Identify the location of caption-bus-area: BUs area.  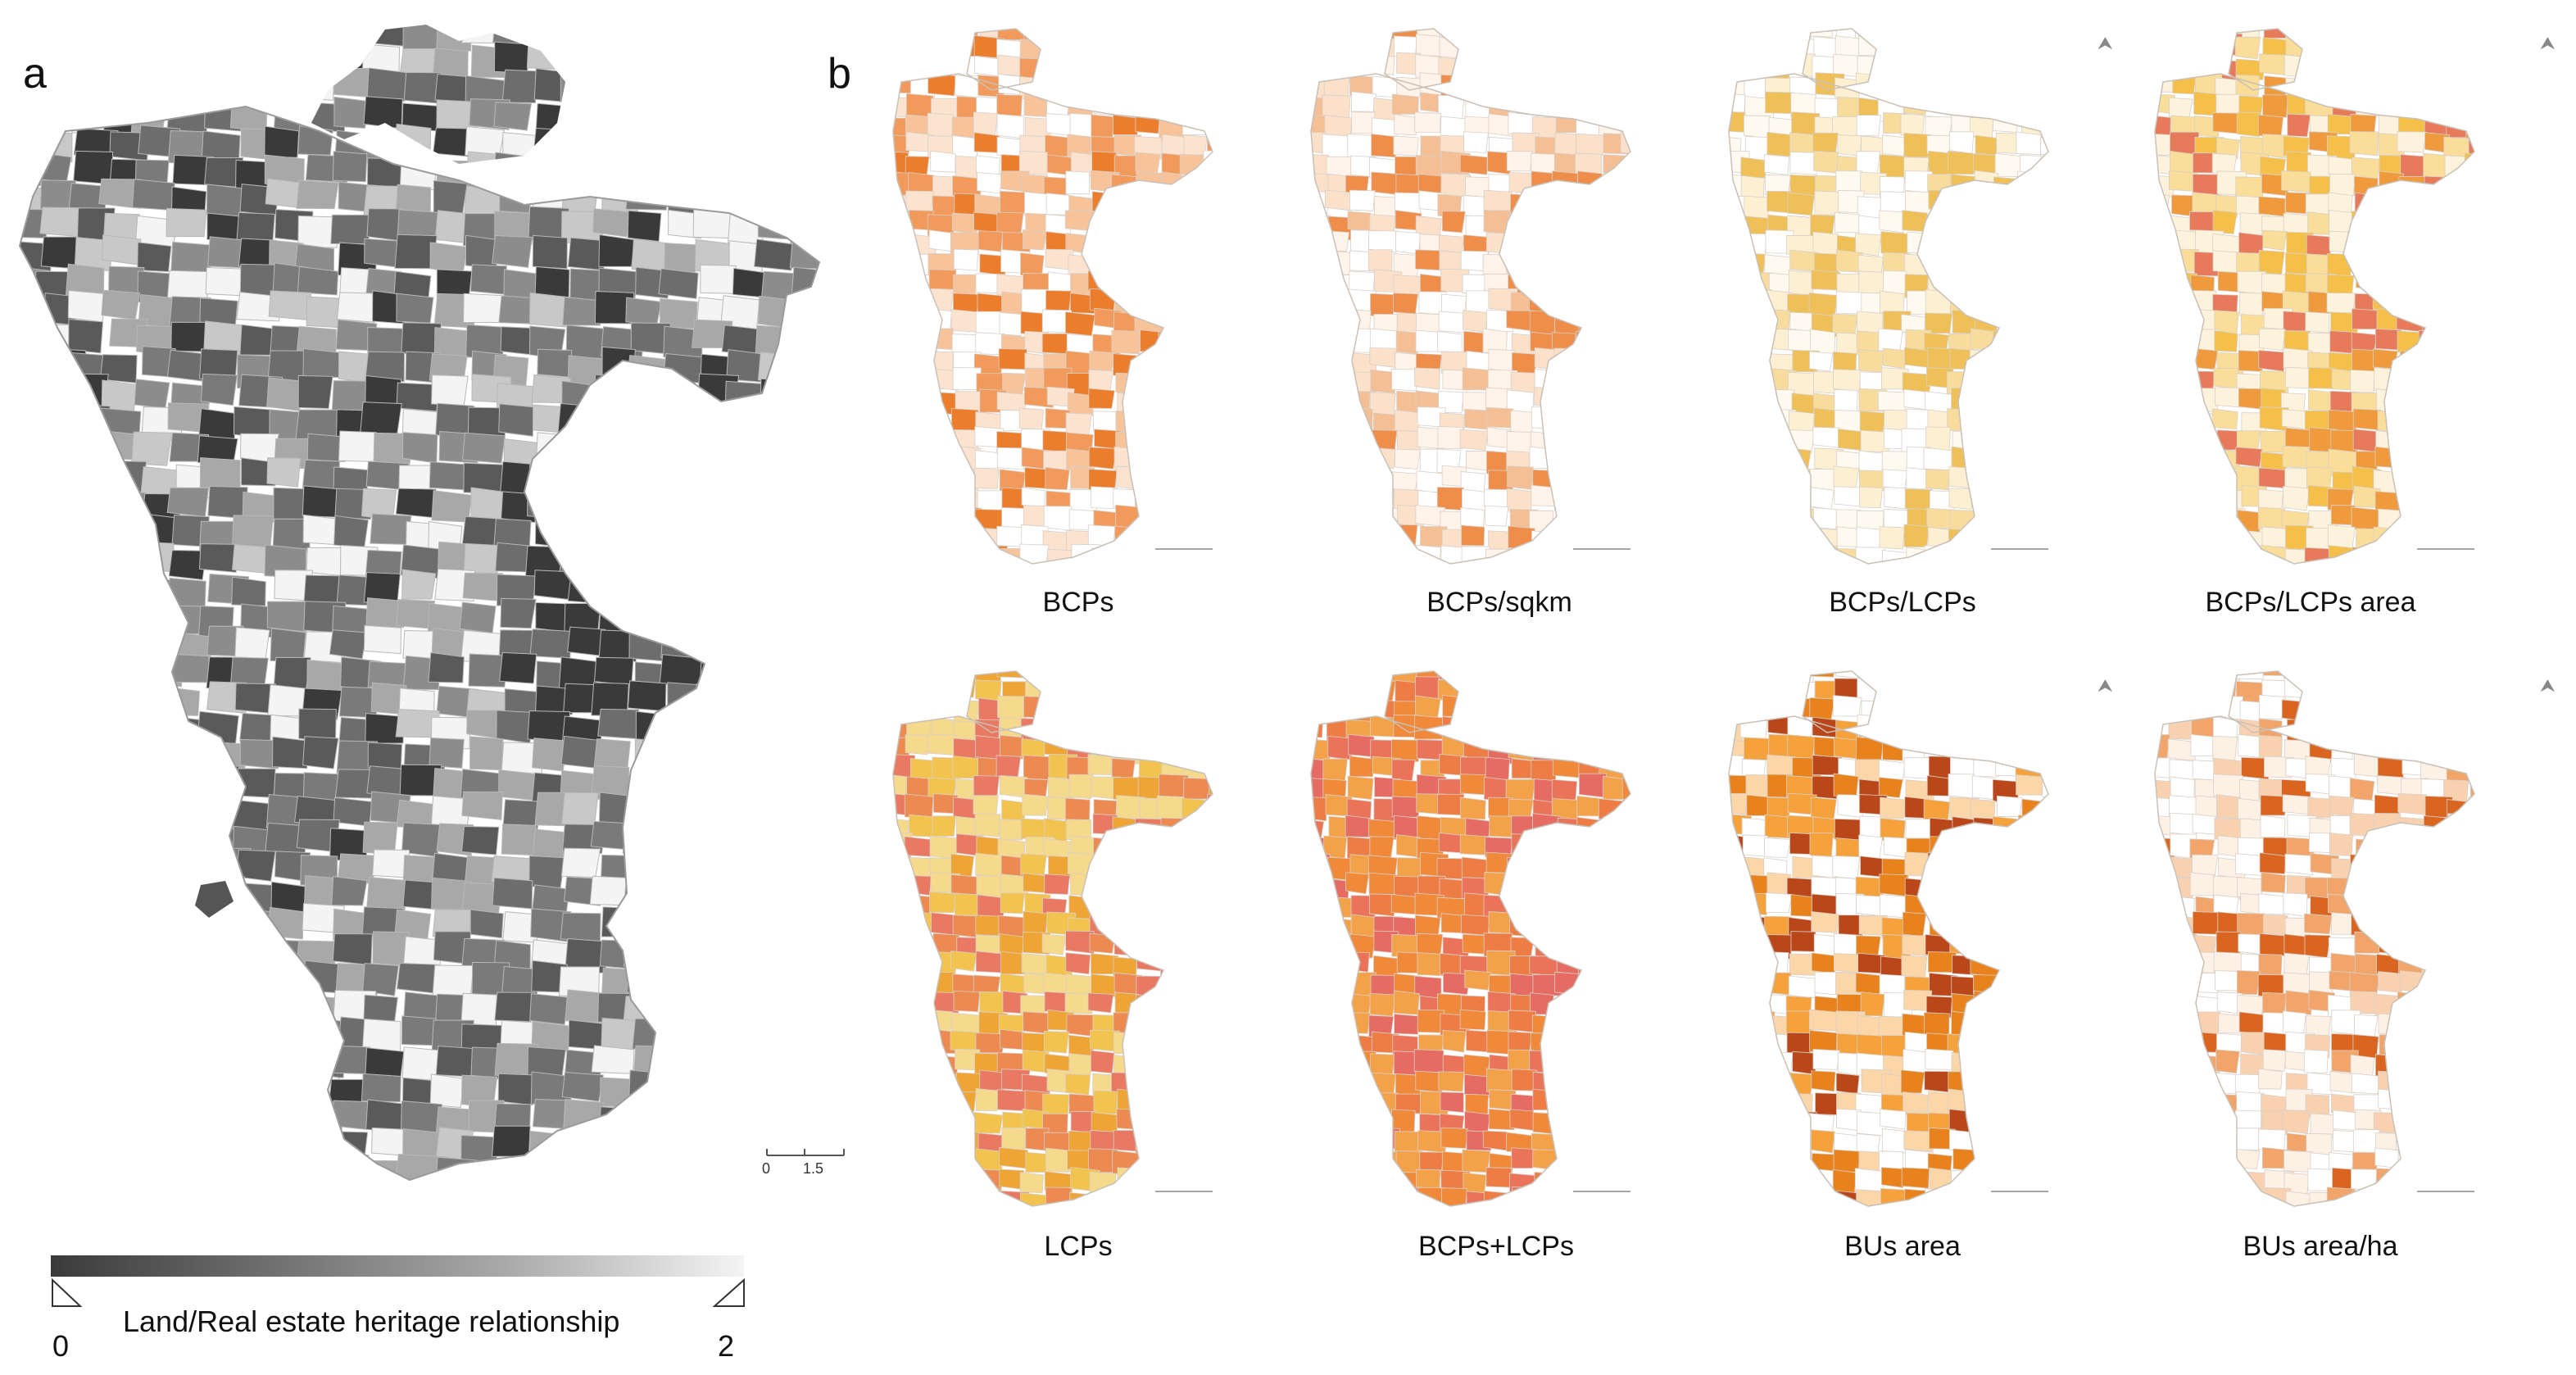
(1902, 1246).